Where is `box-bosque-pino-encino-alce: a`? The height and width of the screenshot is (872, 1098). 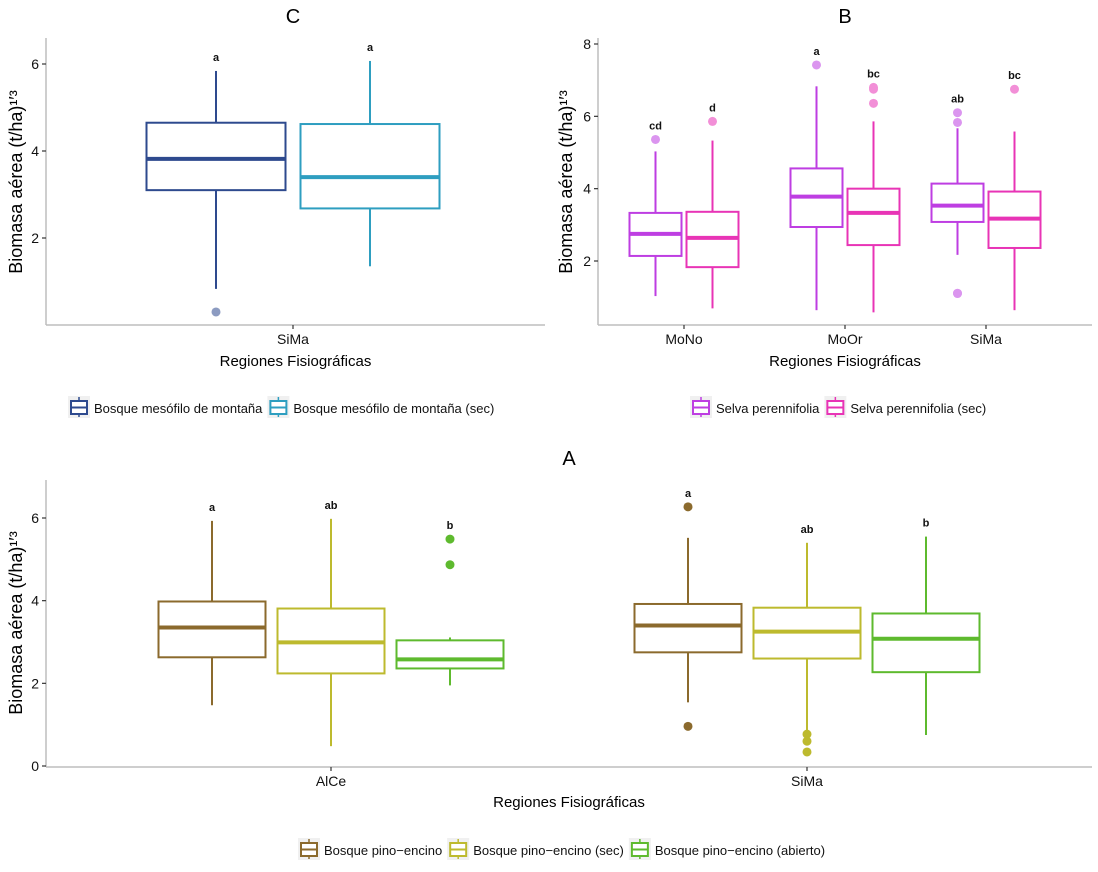 box-bosque-pino-encino-alce: a is located at coordinates (212, 604).